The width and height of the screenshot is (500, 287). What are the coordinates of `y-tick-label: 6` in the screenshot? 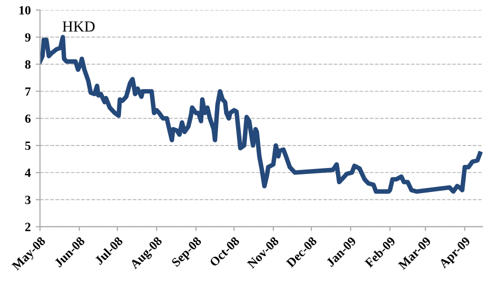 It's located at (28, 118).